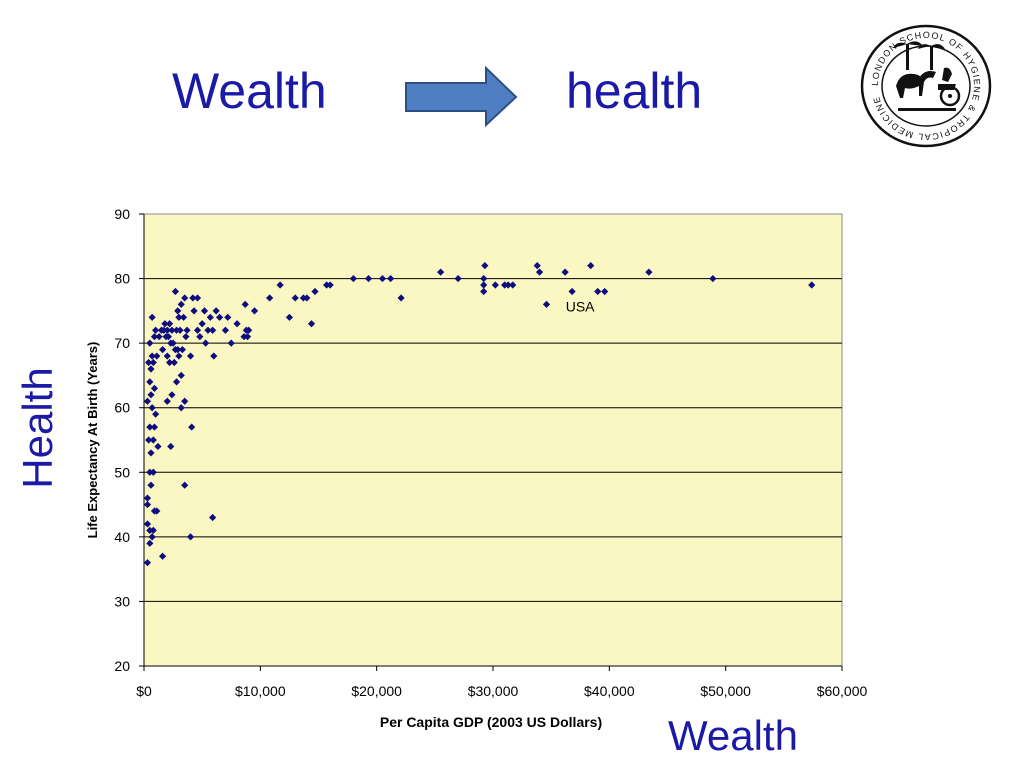  Describe the element at coordinates (92, 440) in the screenshot. I see `y-axis-label: Life Expectancy At Birth (Years)` at that location.